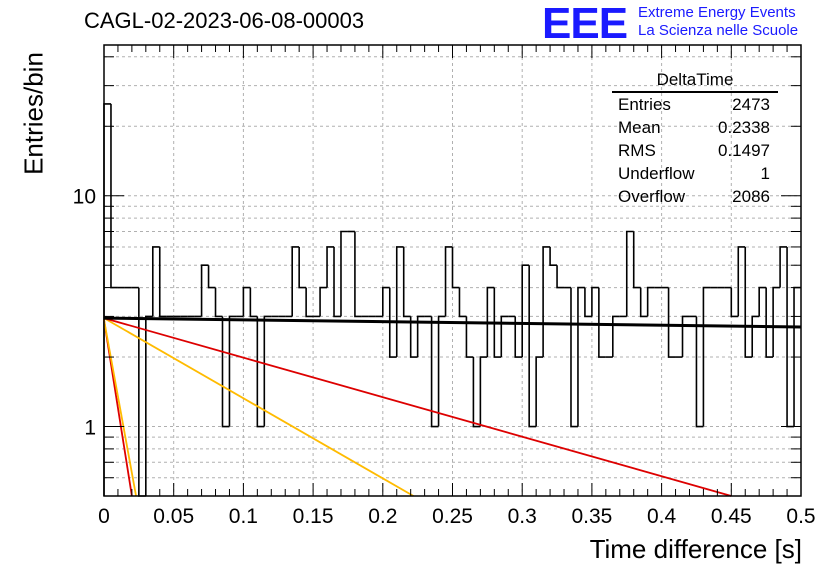  I want to click on x-tick-label: 0, so click(104, 516).